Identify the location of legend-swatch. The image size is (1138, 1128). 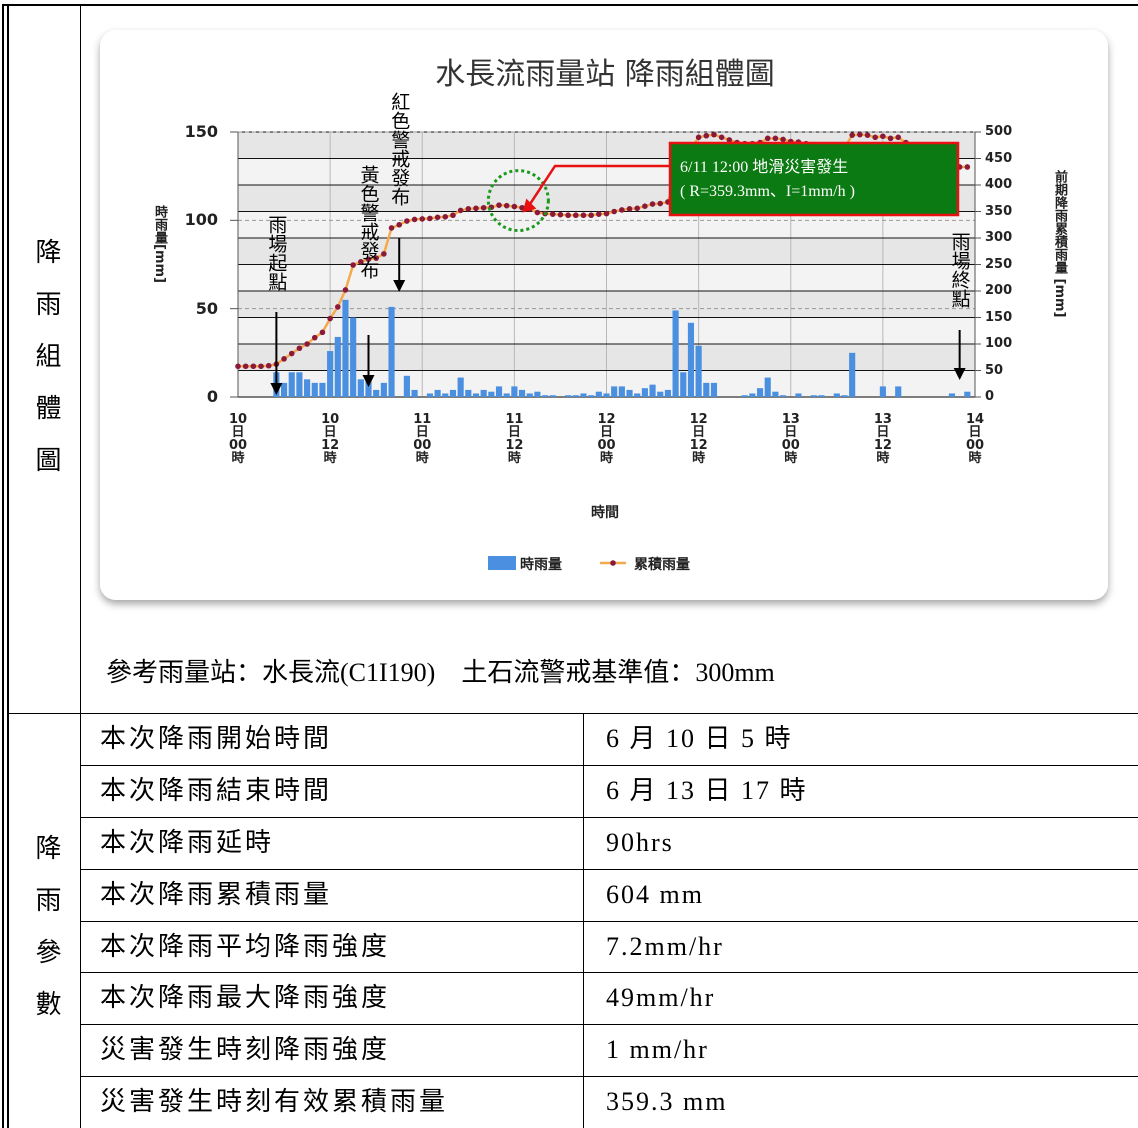
(502, 563).